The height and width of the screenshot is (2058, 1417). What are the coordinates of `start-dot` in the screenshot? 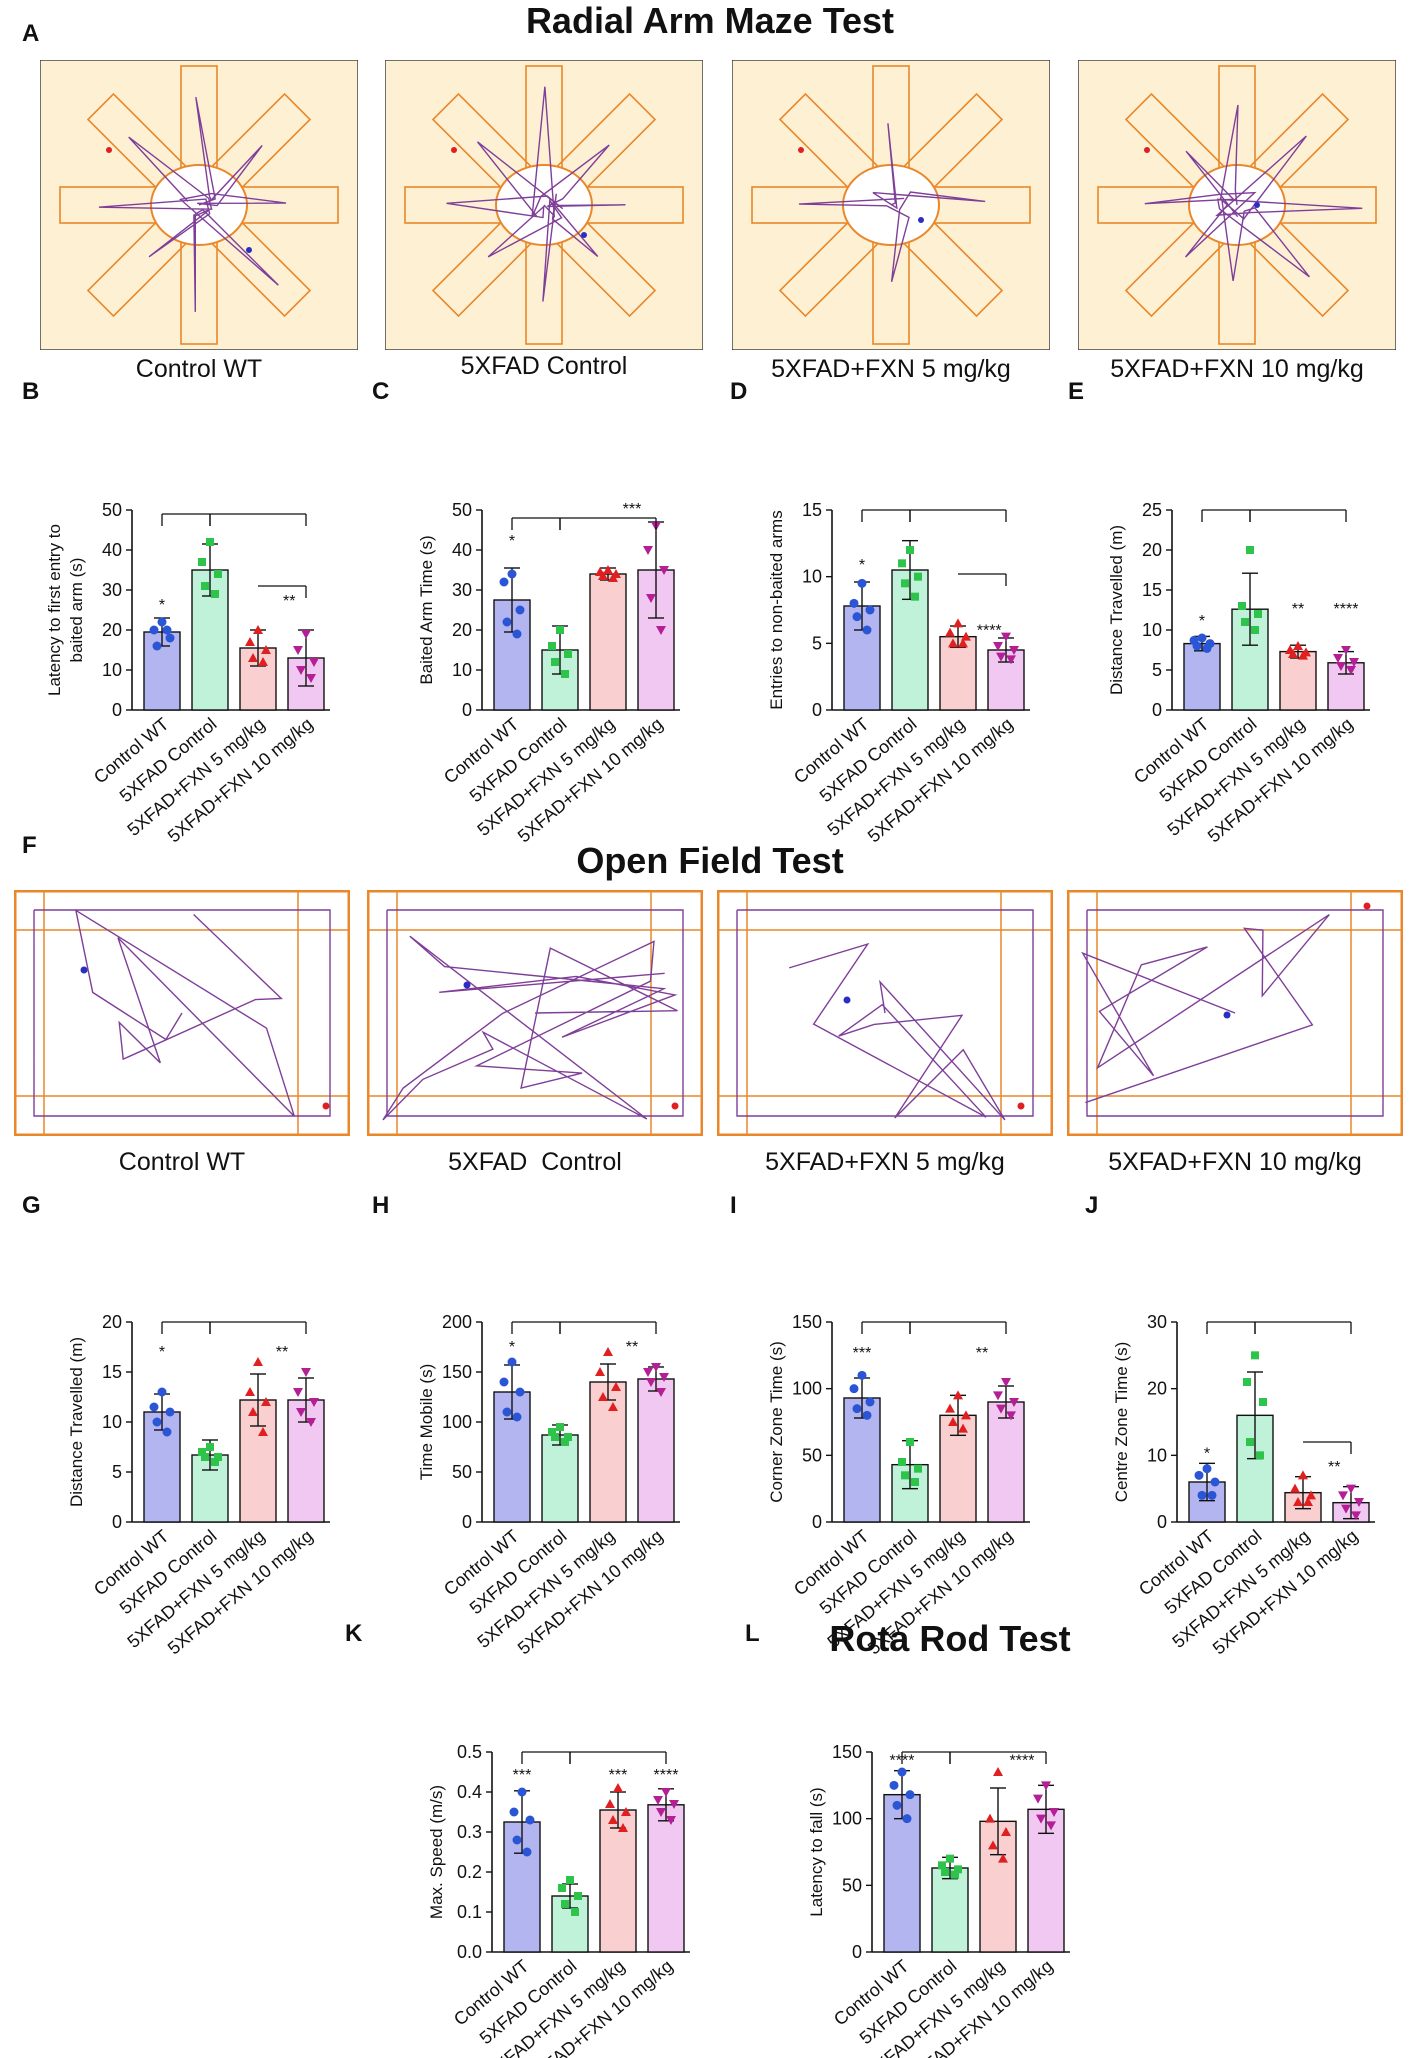 It's located at (1021, 1106).